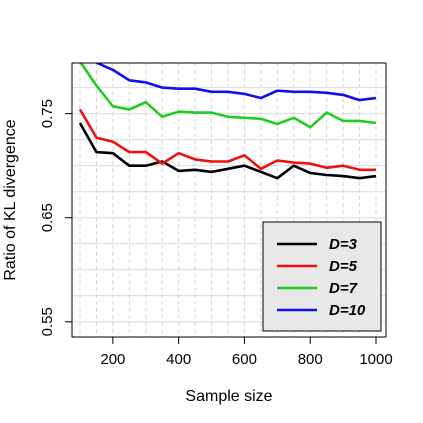 Image resolution: width=423 pixels, height=423 pixels. Describe the element at coordinates (47, 217) in the screenshot. I see `y-tick-label: 0.65` at that location.